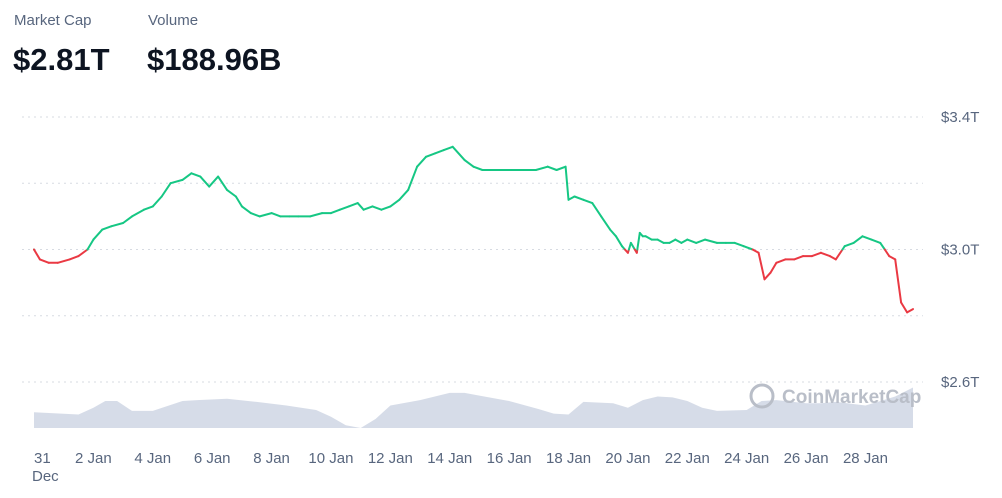  I want to click on volume-label: Volume, so click(173, 20).